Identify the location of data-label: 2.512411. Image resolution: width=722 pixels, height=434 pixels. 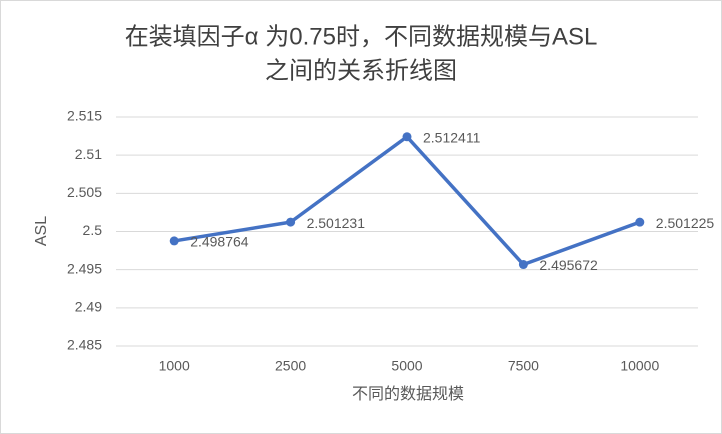
(452, 137).